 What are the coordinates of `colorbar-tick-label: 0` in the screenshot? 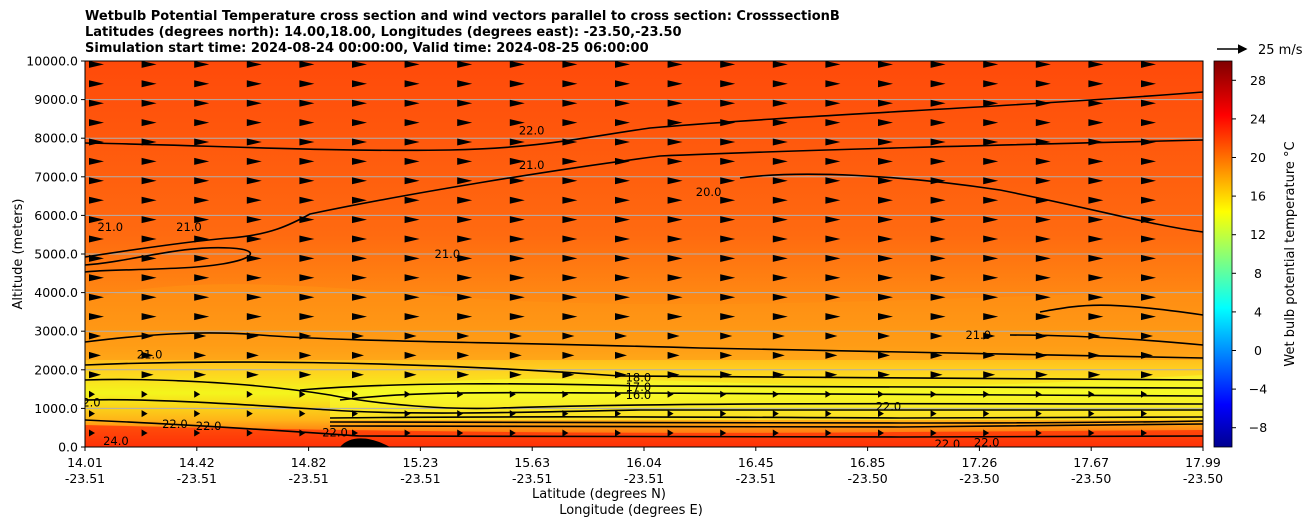 It's located at (1258, 350).